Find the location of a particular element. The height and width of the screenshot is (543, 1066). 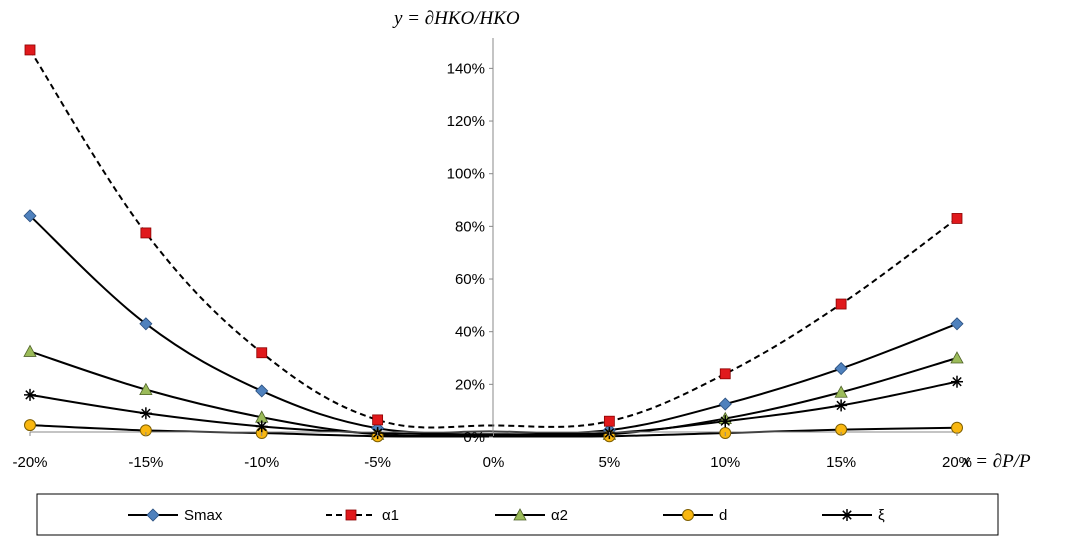

x-tick-label: 15% is located at coordinates (841, 462).